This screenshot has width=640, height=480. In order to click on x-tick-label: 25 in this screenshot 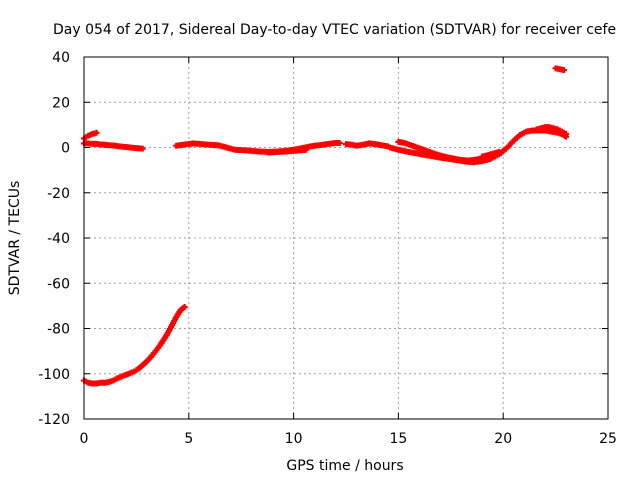, I will do `click(608, 439)`.